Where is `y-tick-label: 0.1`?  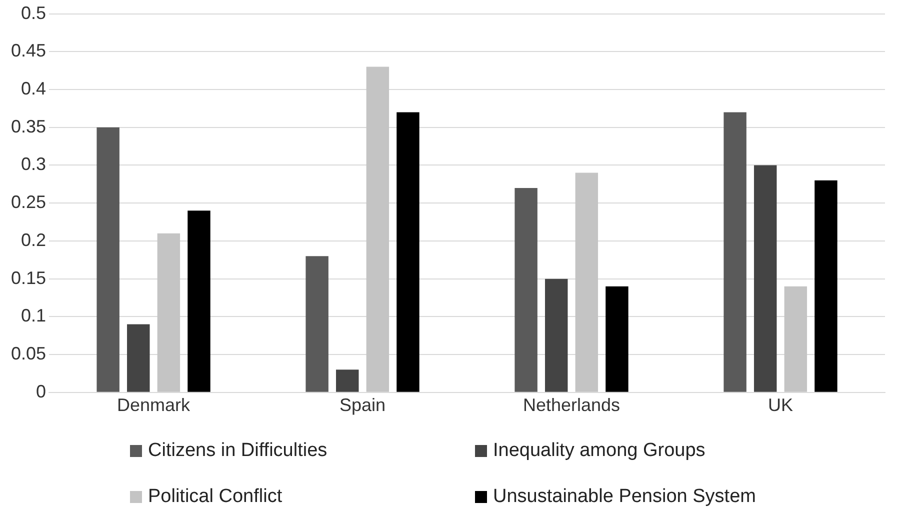
y-tick-label: 0.1 is located at coordinates (33, 316).